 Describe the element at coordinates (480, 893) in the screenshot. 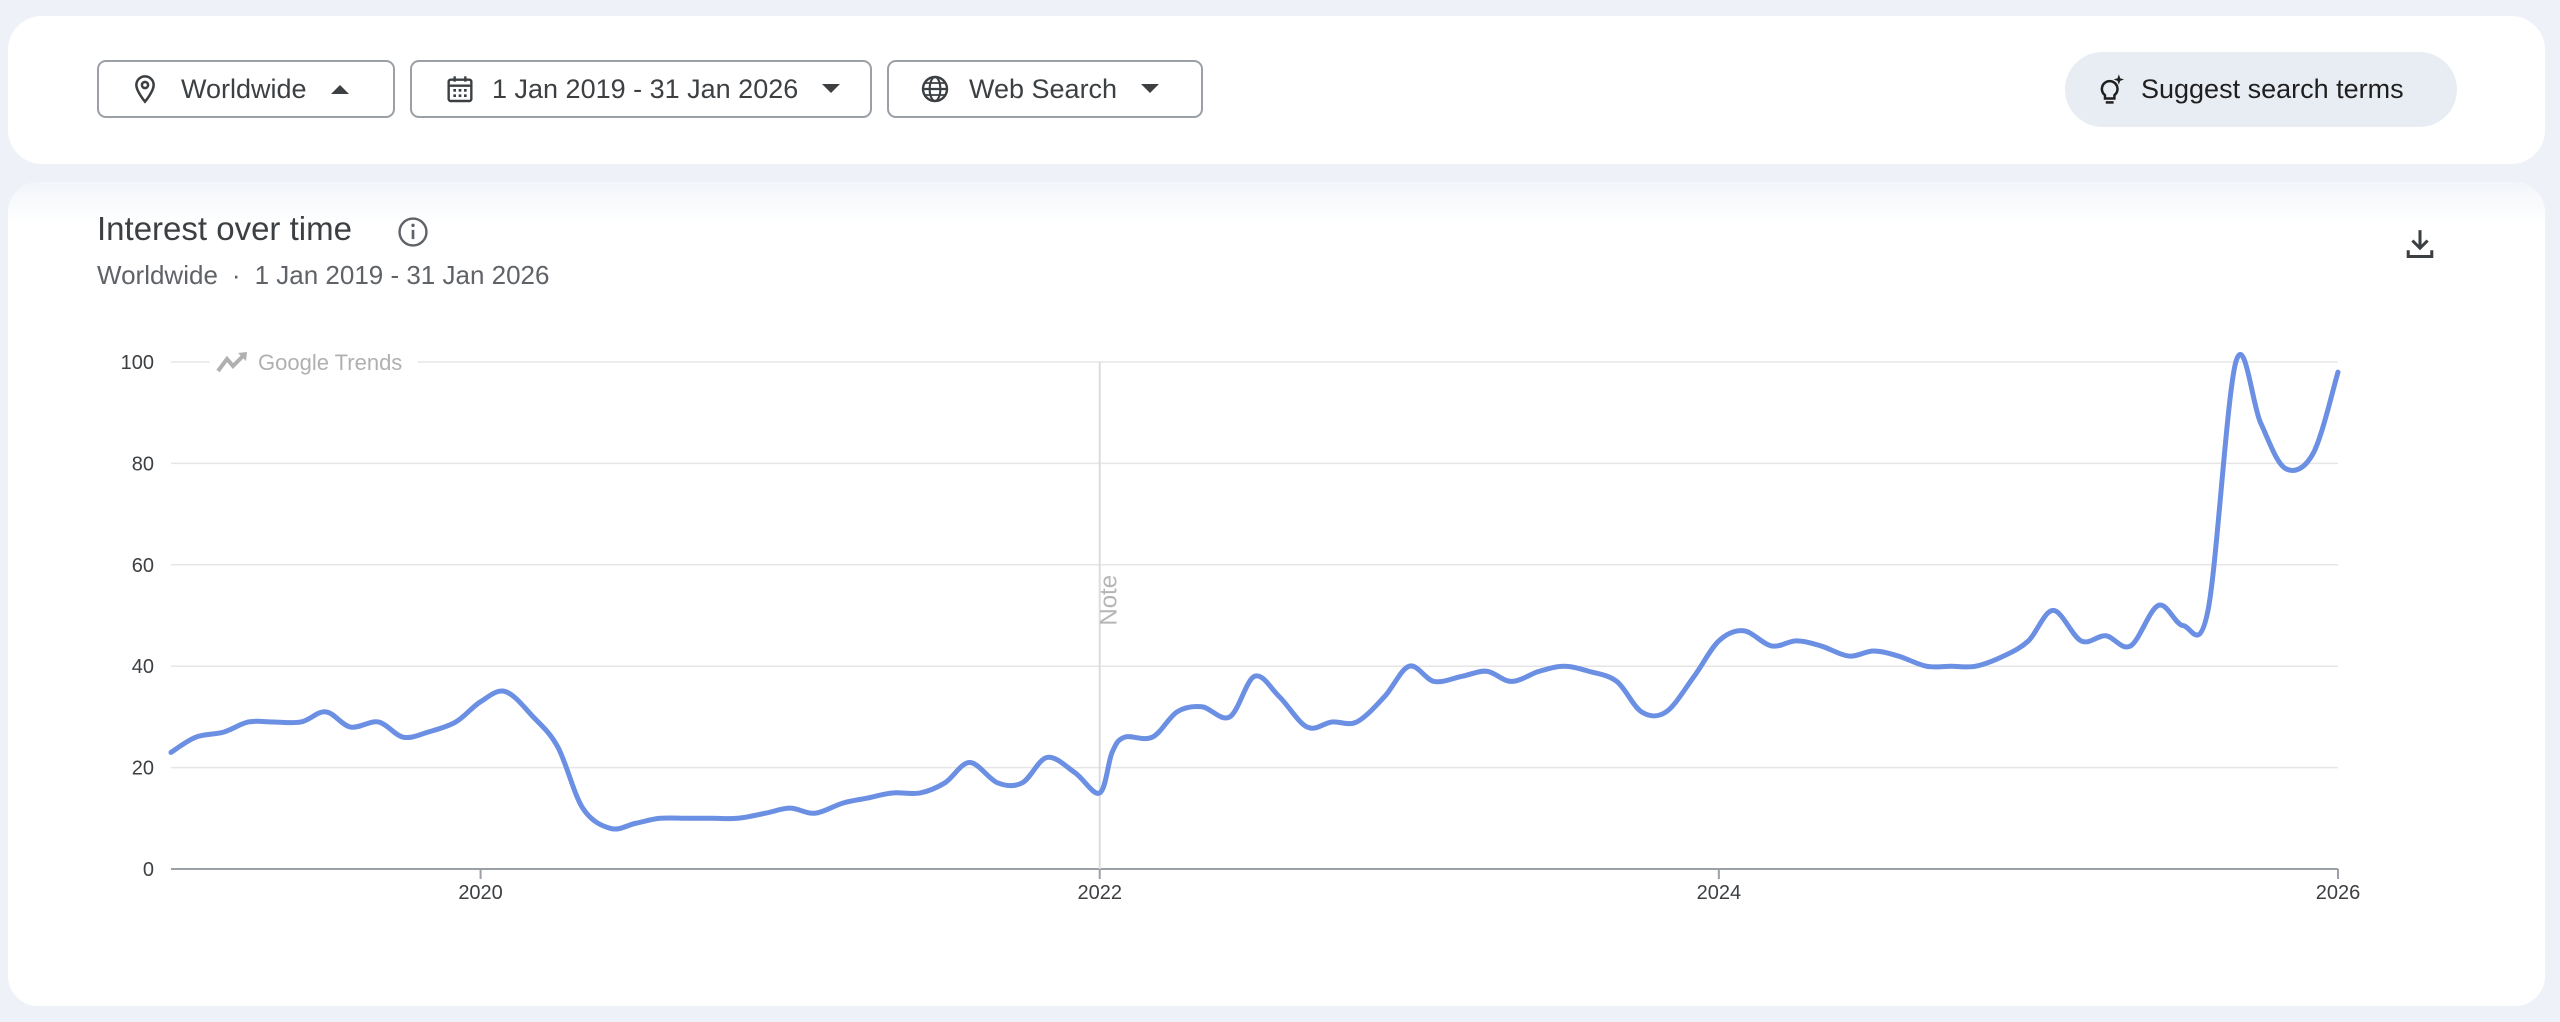

I see `x-tick-label: 2020` at that location.